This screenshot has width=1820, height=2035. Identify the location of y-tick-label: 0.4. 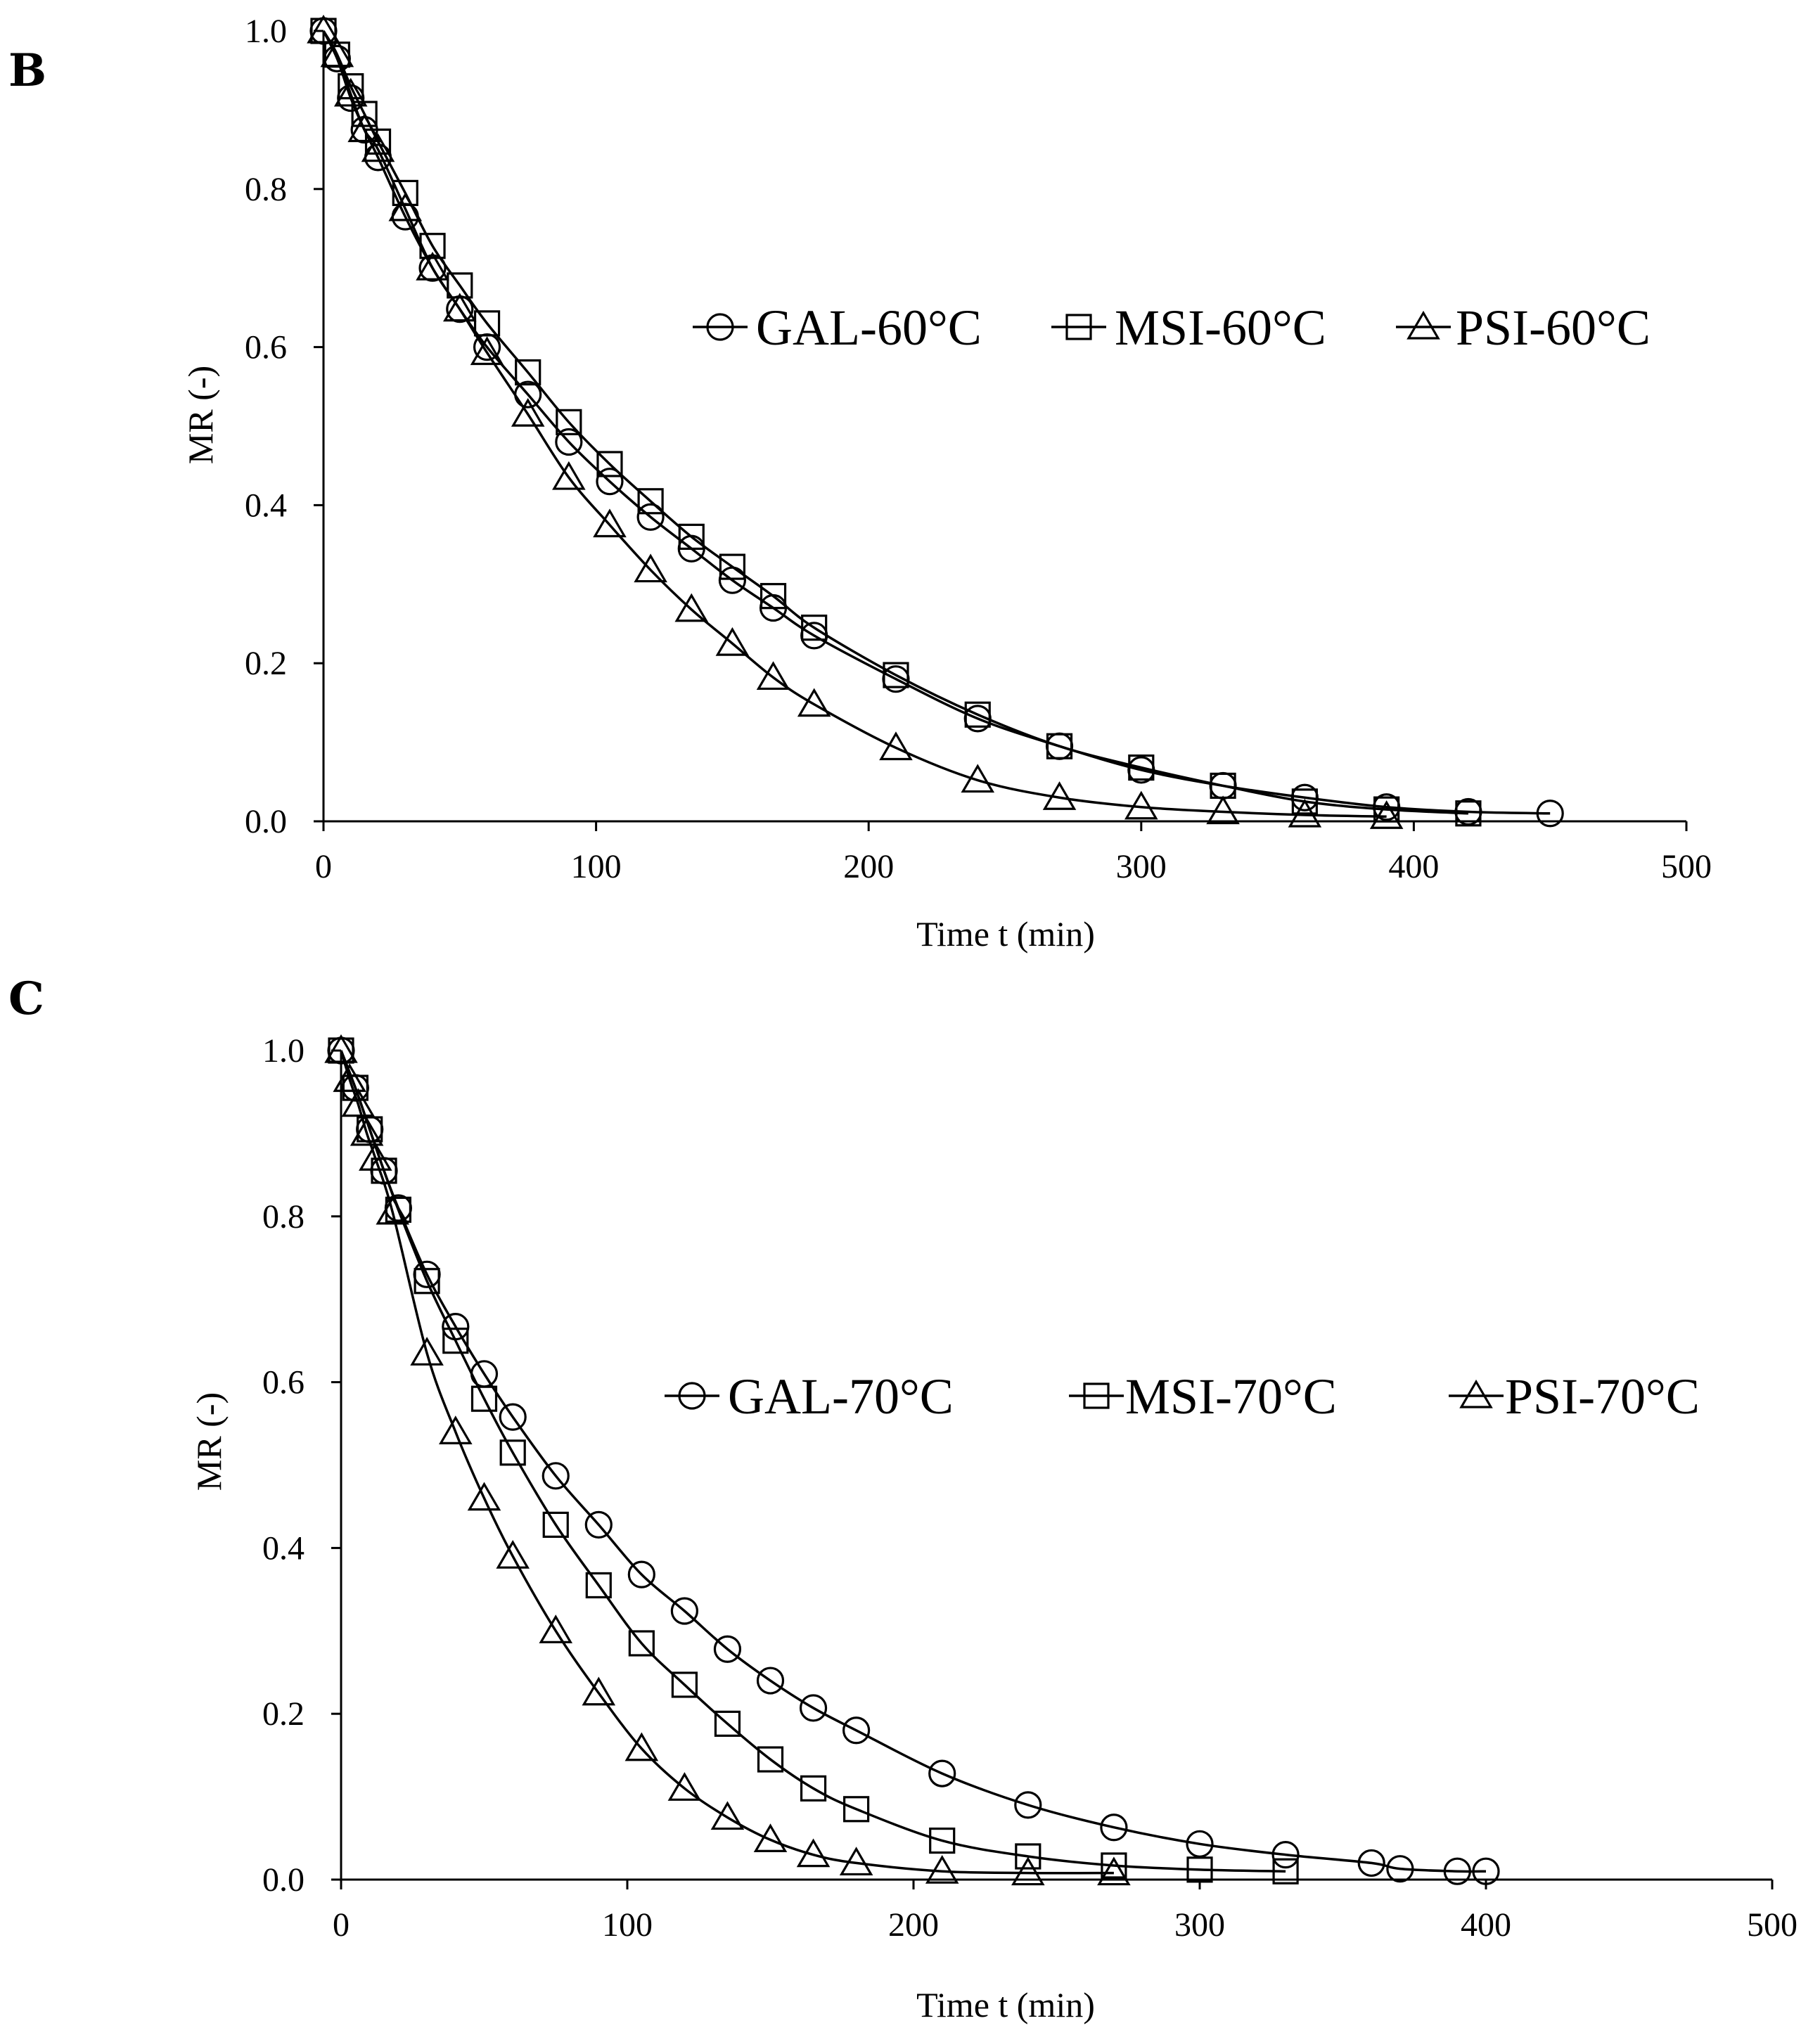
(283, 1548).